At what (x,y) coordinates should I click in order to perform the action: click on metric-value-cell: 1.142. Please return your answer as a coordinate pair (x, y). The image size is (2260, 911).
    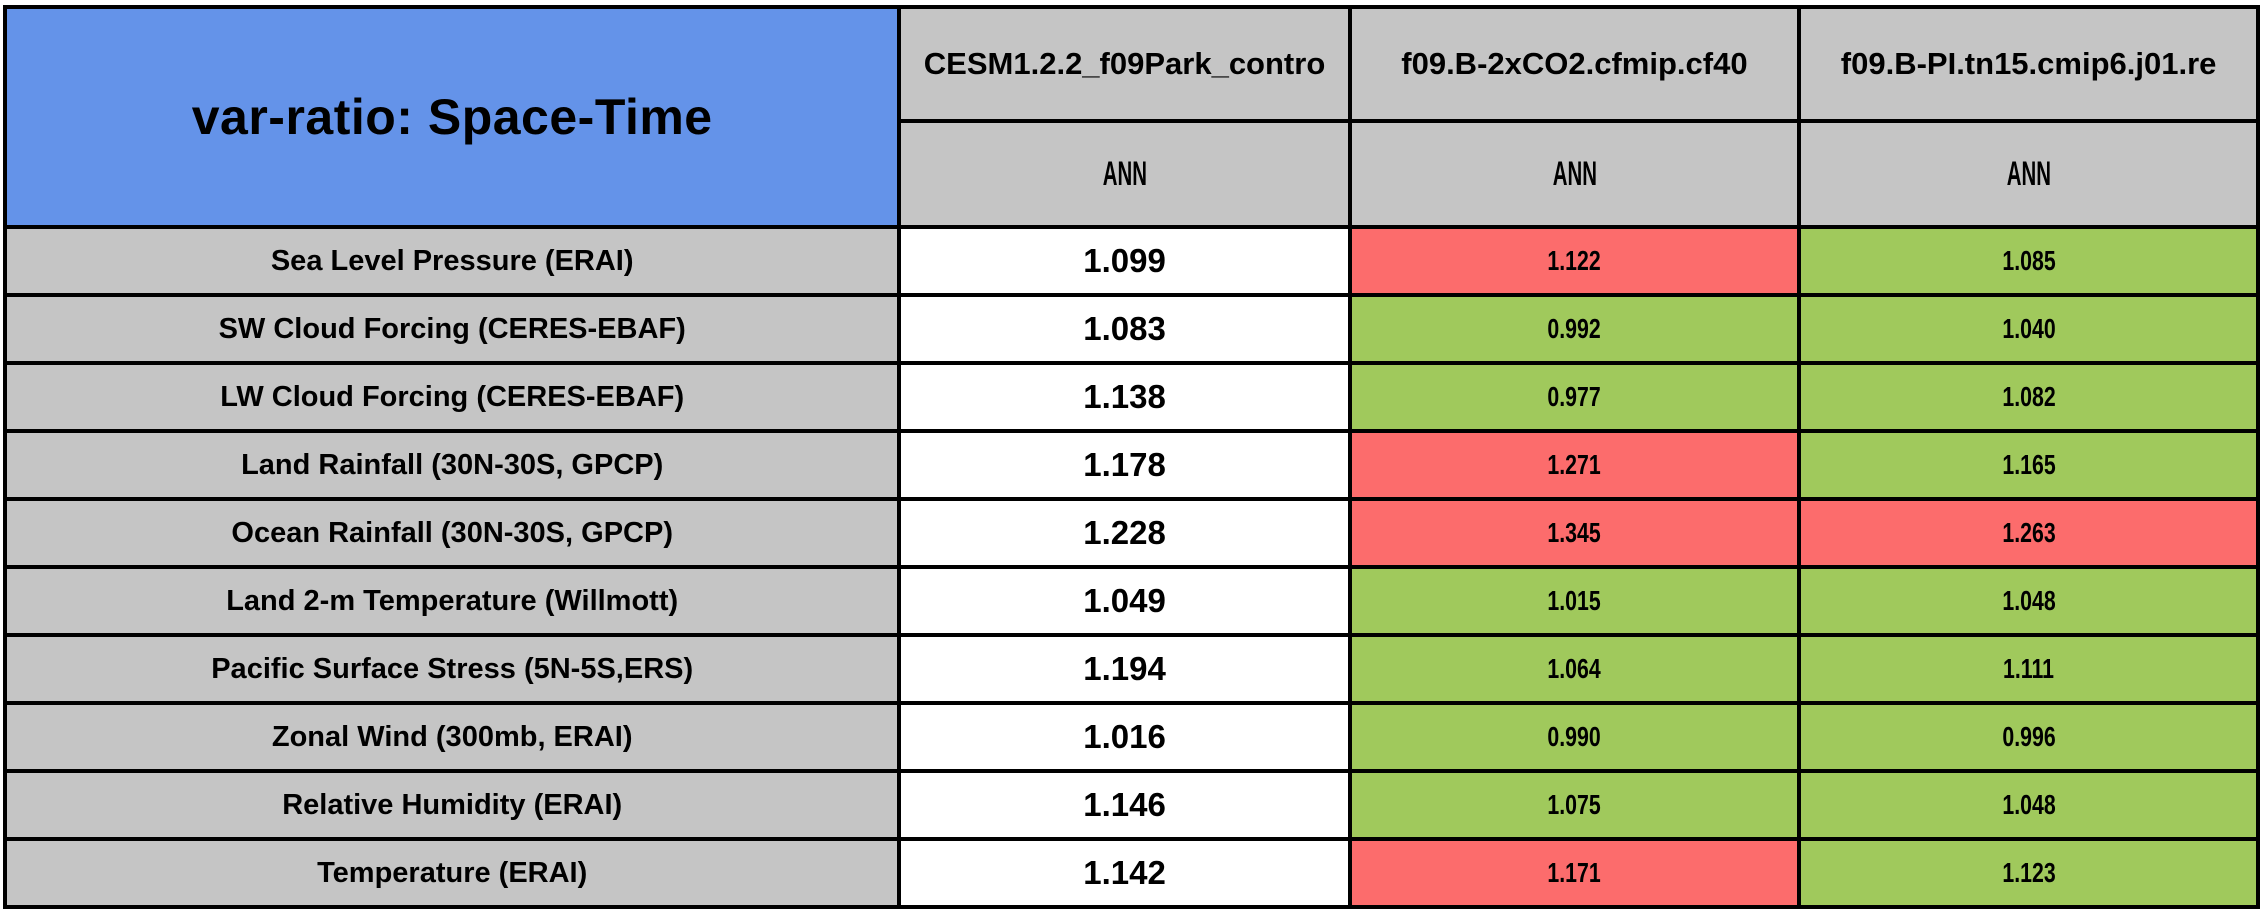
    Looking at the image, I should click on (1124, 873).